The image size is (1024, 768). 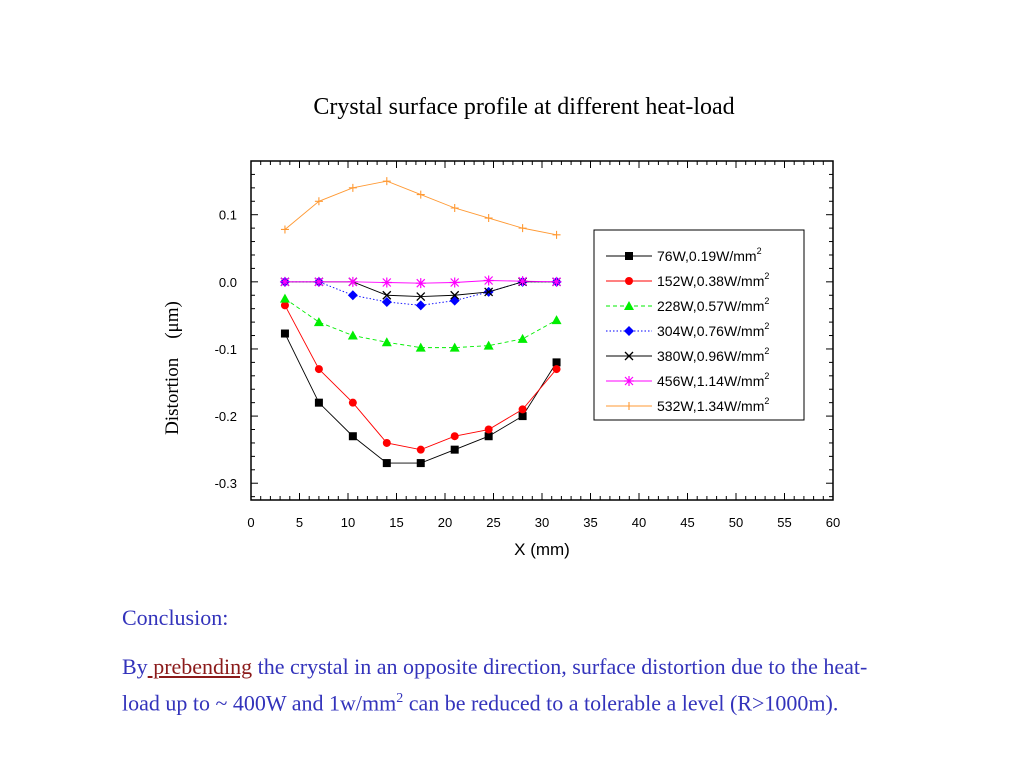 What do you see at coordinates (445, 522) in the screenshot?
I see `x-tick-label: 20` at bounding box center [445, 522].